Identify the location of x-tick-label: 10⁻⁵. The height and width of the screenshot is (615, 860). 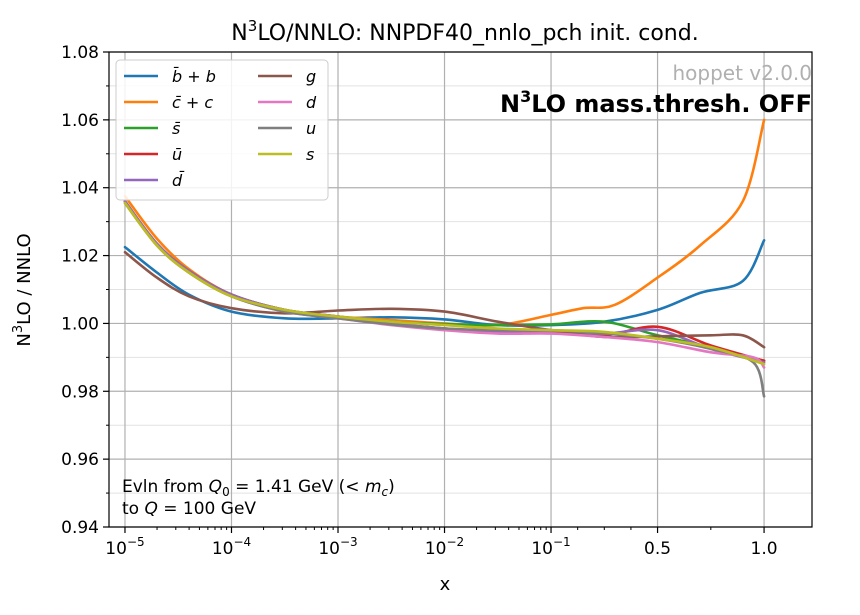
(124, 547).